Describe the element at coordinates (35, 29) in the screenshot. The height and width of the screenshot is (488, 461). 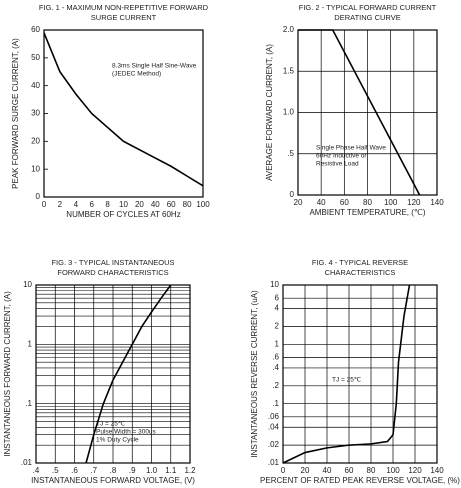
I see `y-tick-label: 60` at that location.